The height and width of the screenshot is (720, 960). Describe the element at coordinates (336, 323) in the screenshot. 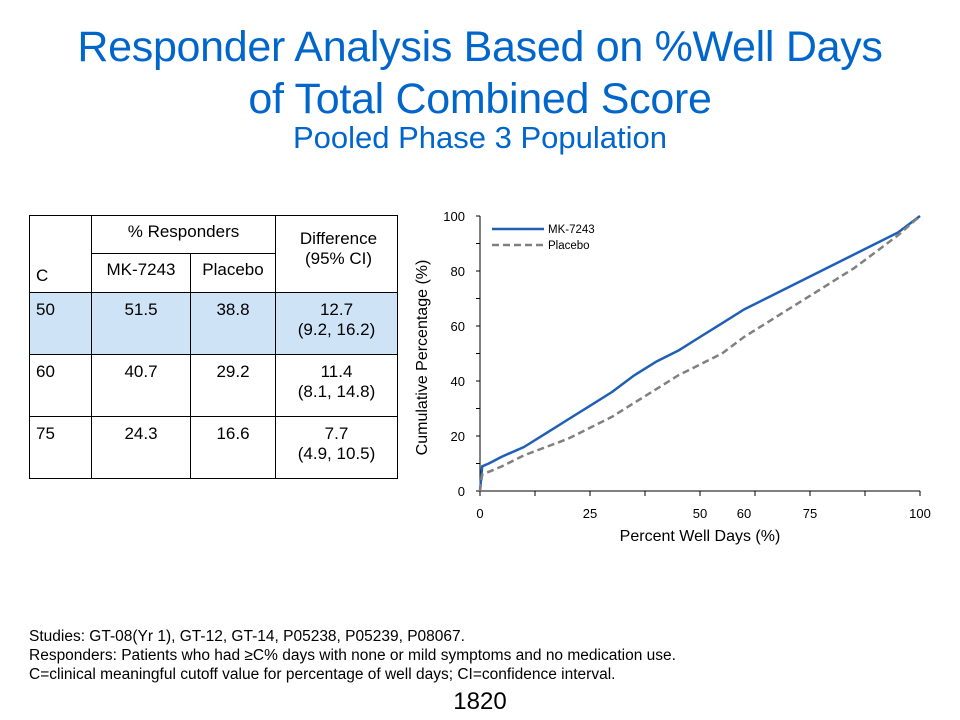

I see `row-difference: 12.7 (9.2, 16.2)` at that location.